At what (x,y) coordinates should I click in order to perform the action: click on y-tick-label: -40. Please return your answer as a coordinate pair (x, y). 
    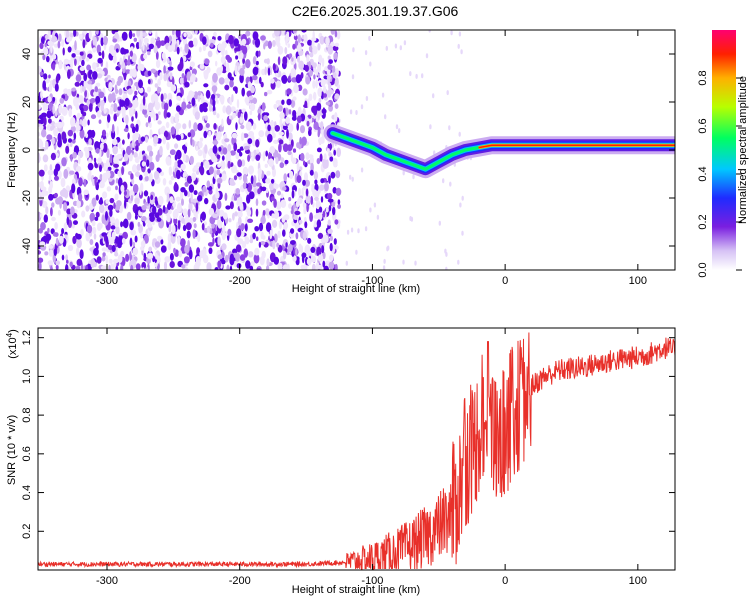
    Looking at the image, I should click on (27, 246).